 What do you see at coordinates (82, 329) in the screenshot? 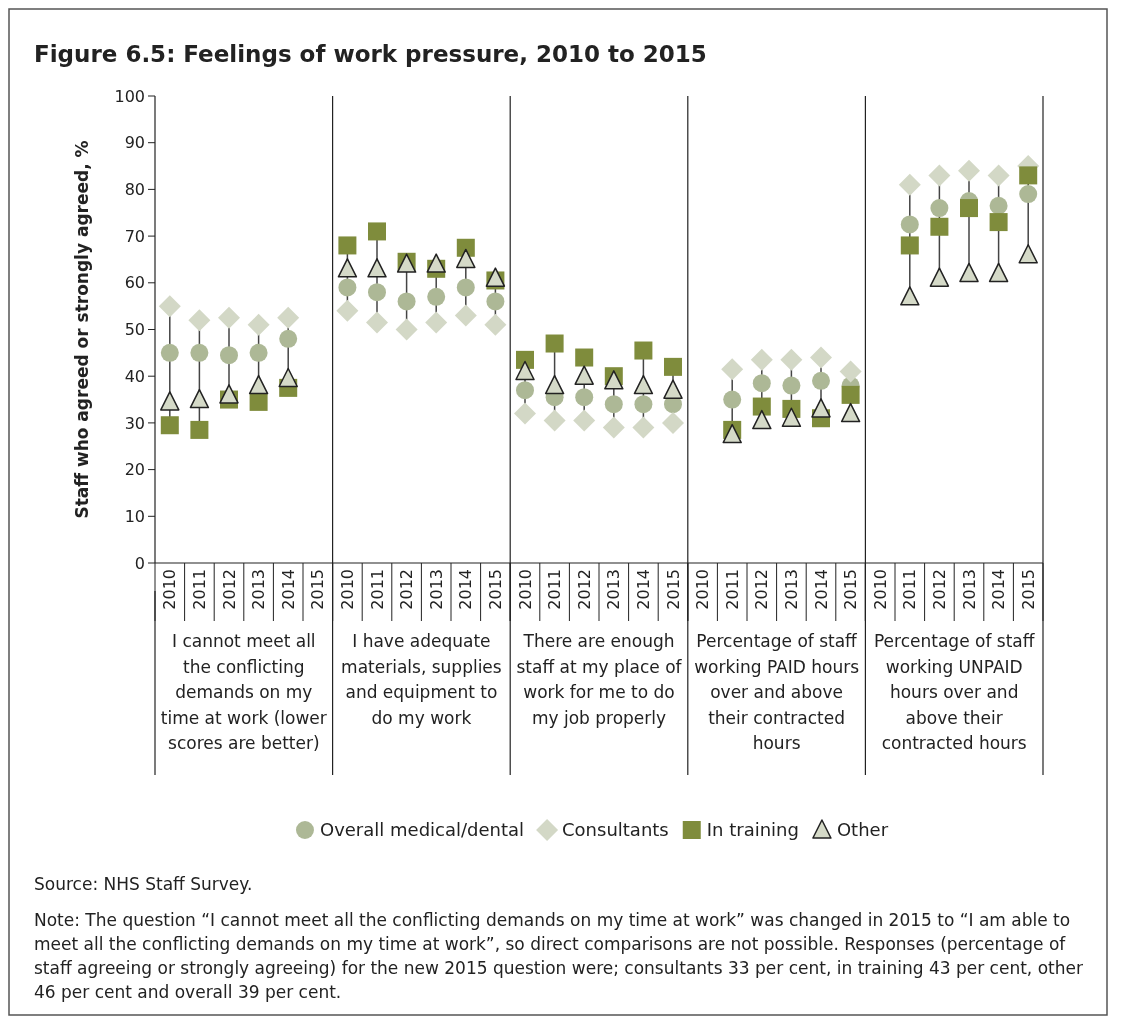
I see `y-axis-title: Staff who agreed or strongly agreed, %` at bounding box center [82, 329].